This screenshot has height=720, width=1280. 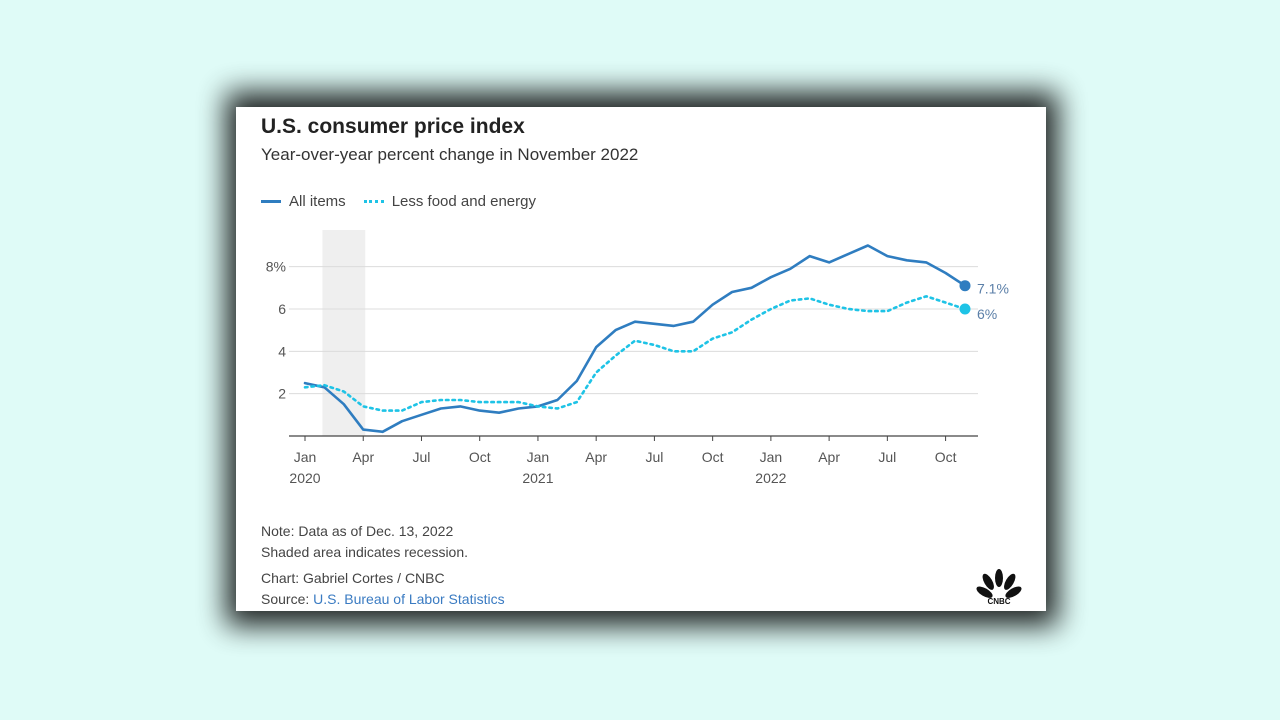 What do you see at coordinates (987, 314) in the screenshot?
I see `end-label-core: 6%` at bounding box center [987, 314].